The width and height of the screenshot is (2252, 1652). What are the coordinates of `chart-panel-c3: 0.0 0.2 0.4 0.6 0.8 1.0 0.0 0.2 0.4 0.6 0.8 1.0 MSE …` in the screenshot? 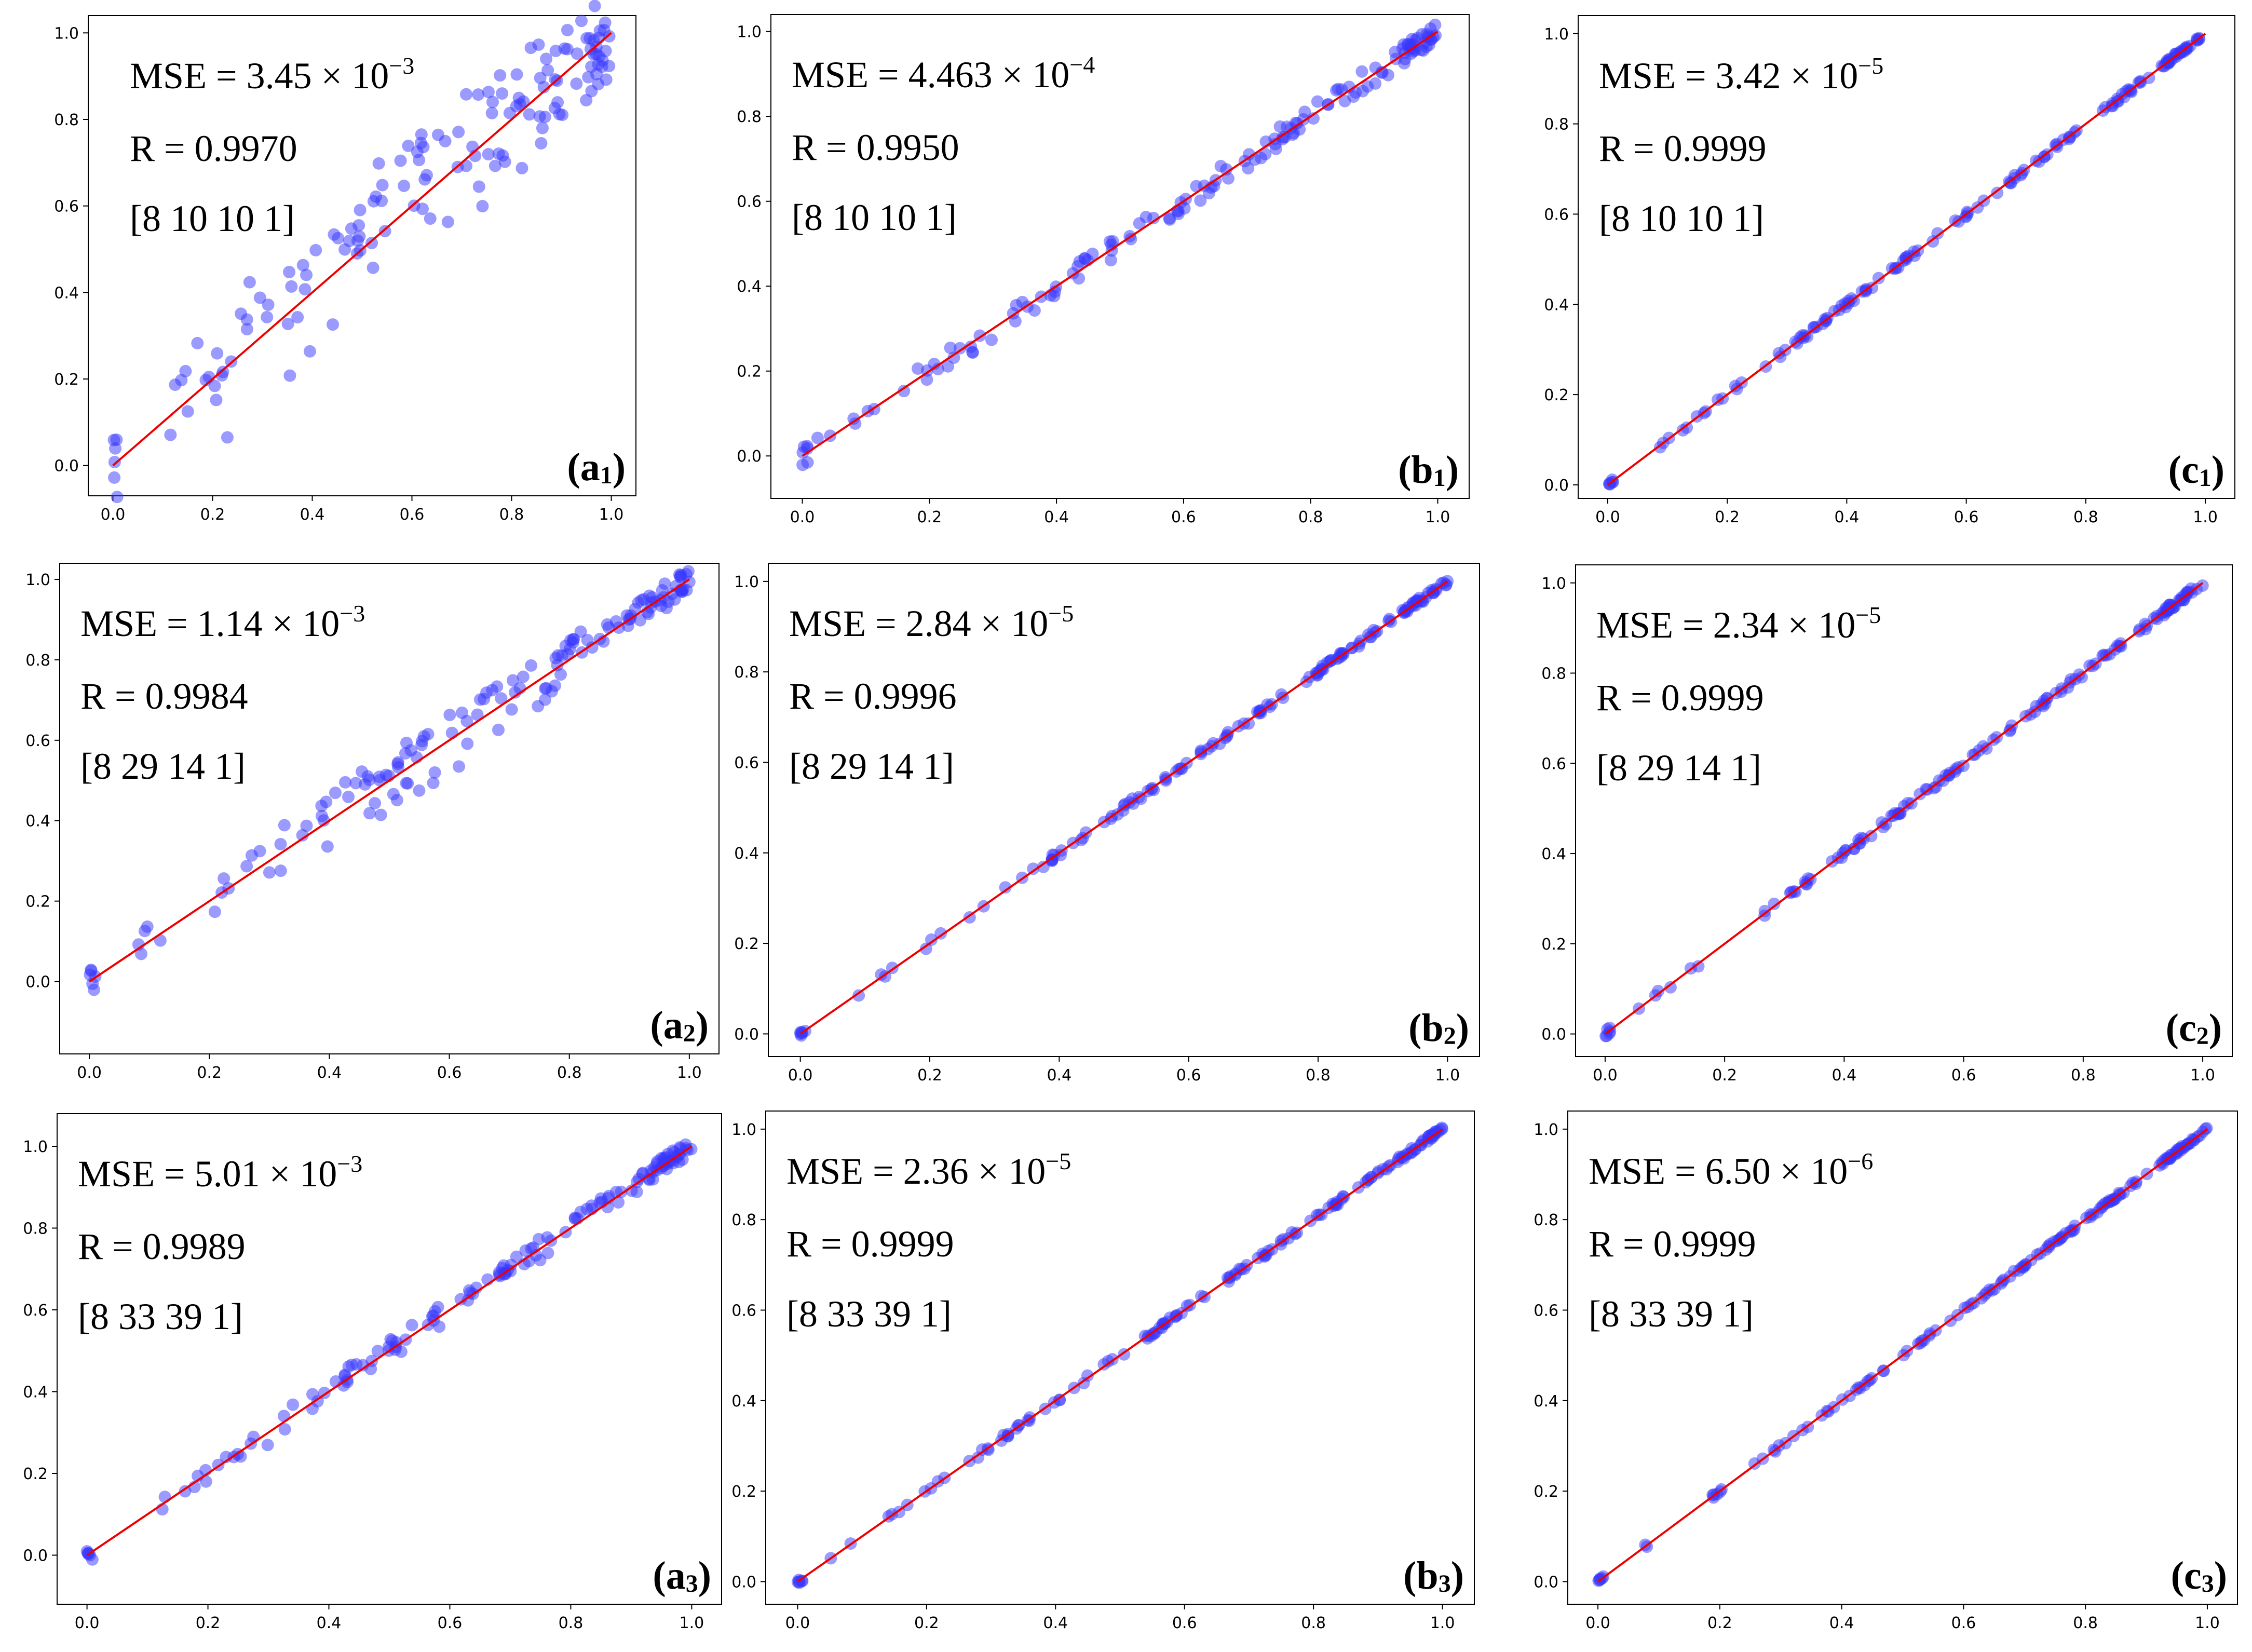 It's located at (1886, 1372).